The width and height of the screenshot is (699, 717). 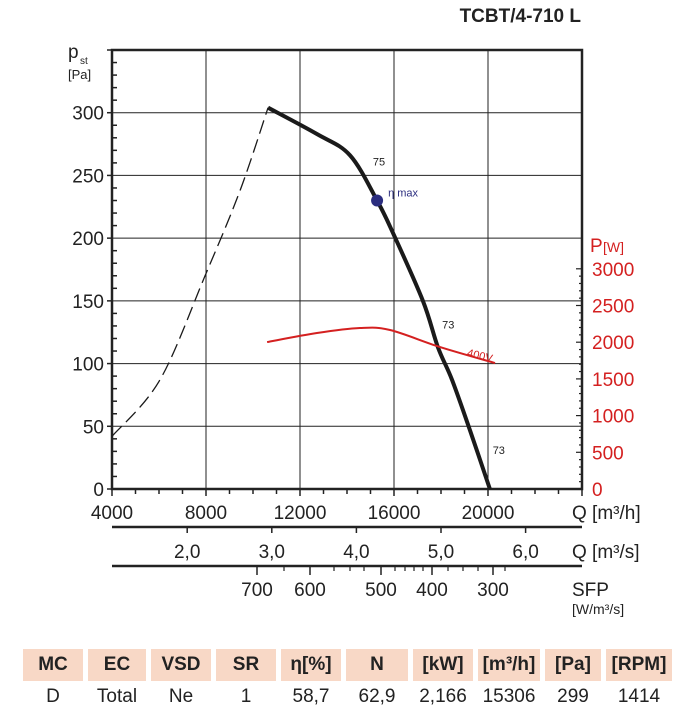 I want to click on y-right-tick-label: 0, so click(x=597, y=490).